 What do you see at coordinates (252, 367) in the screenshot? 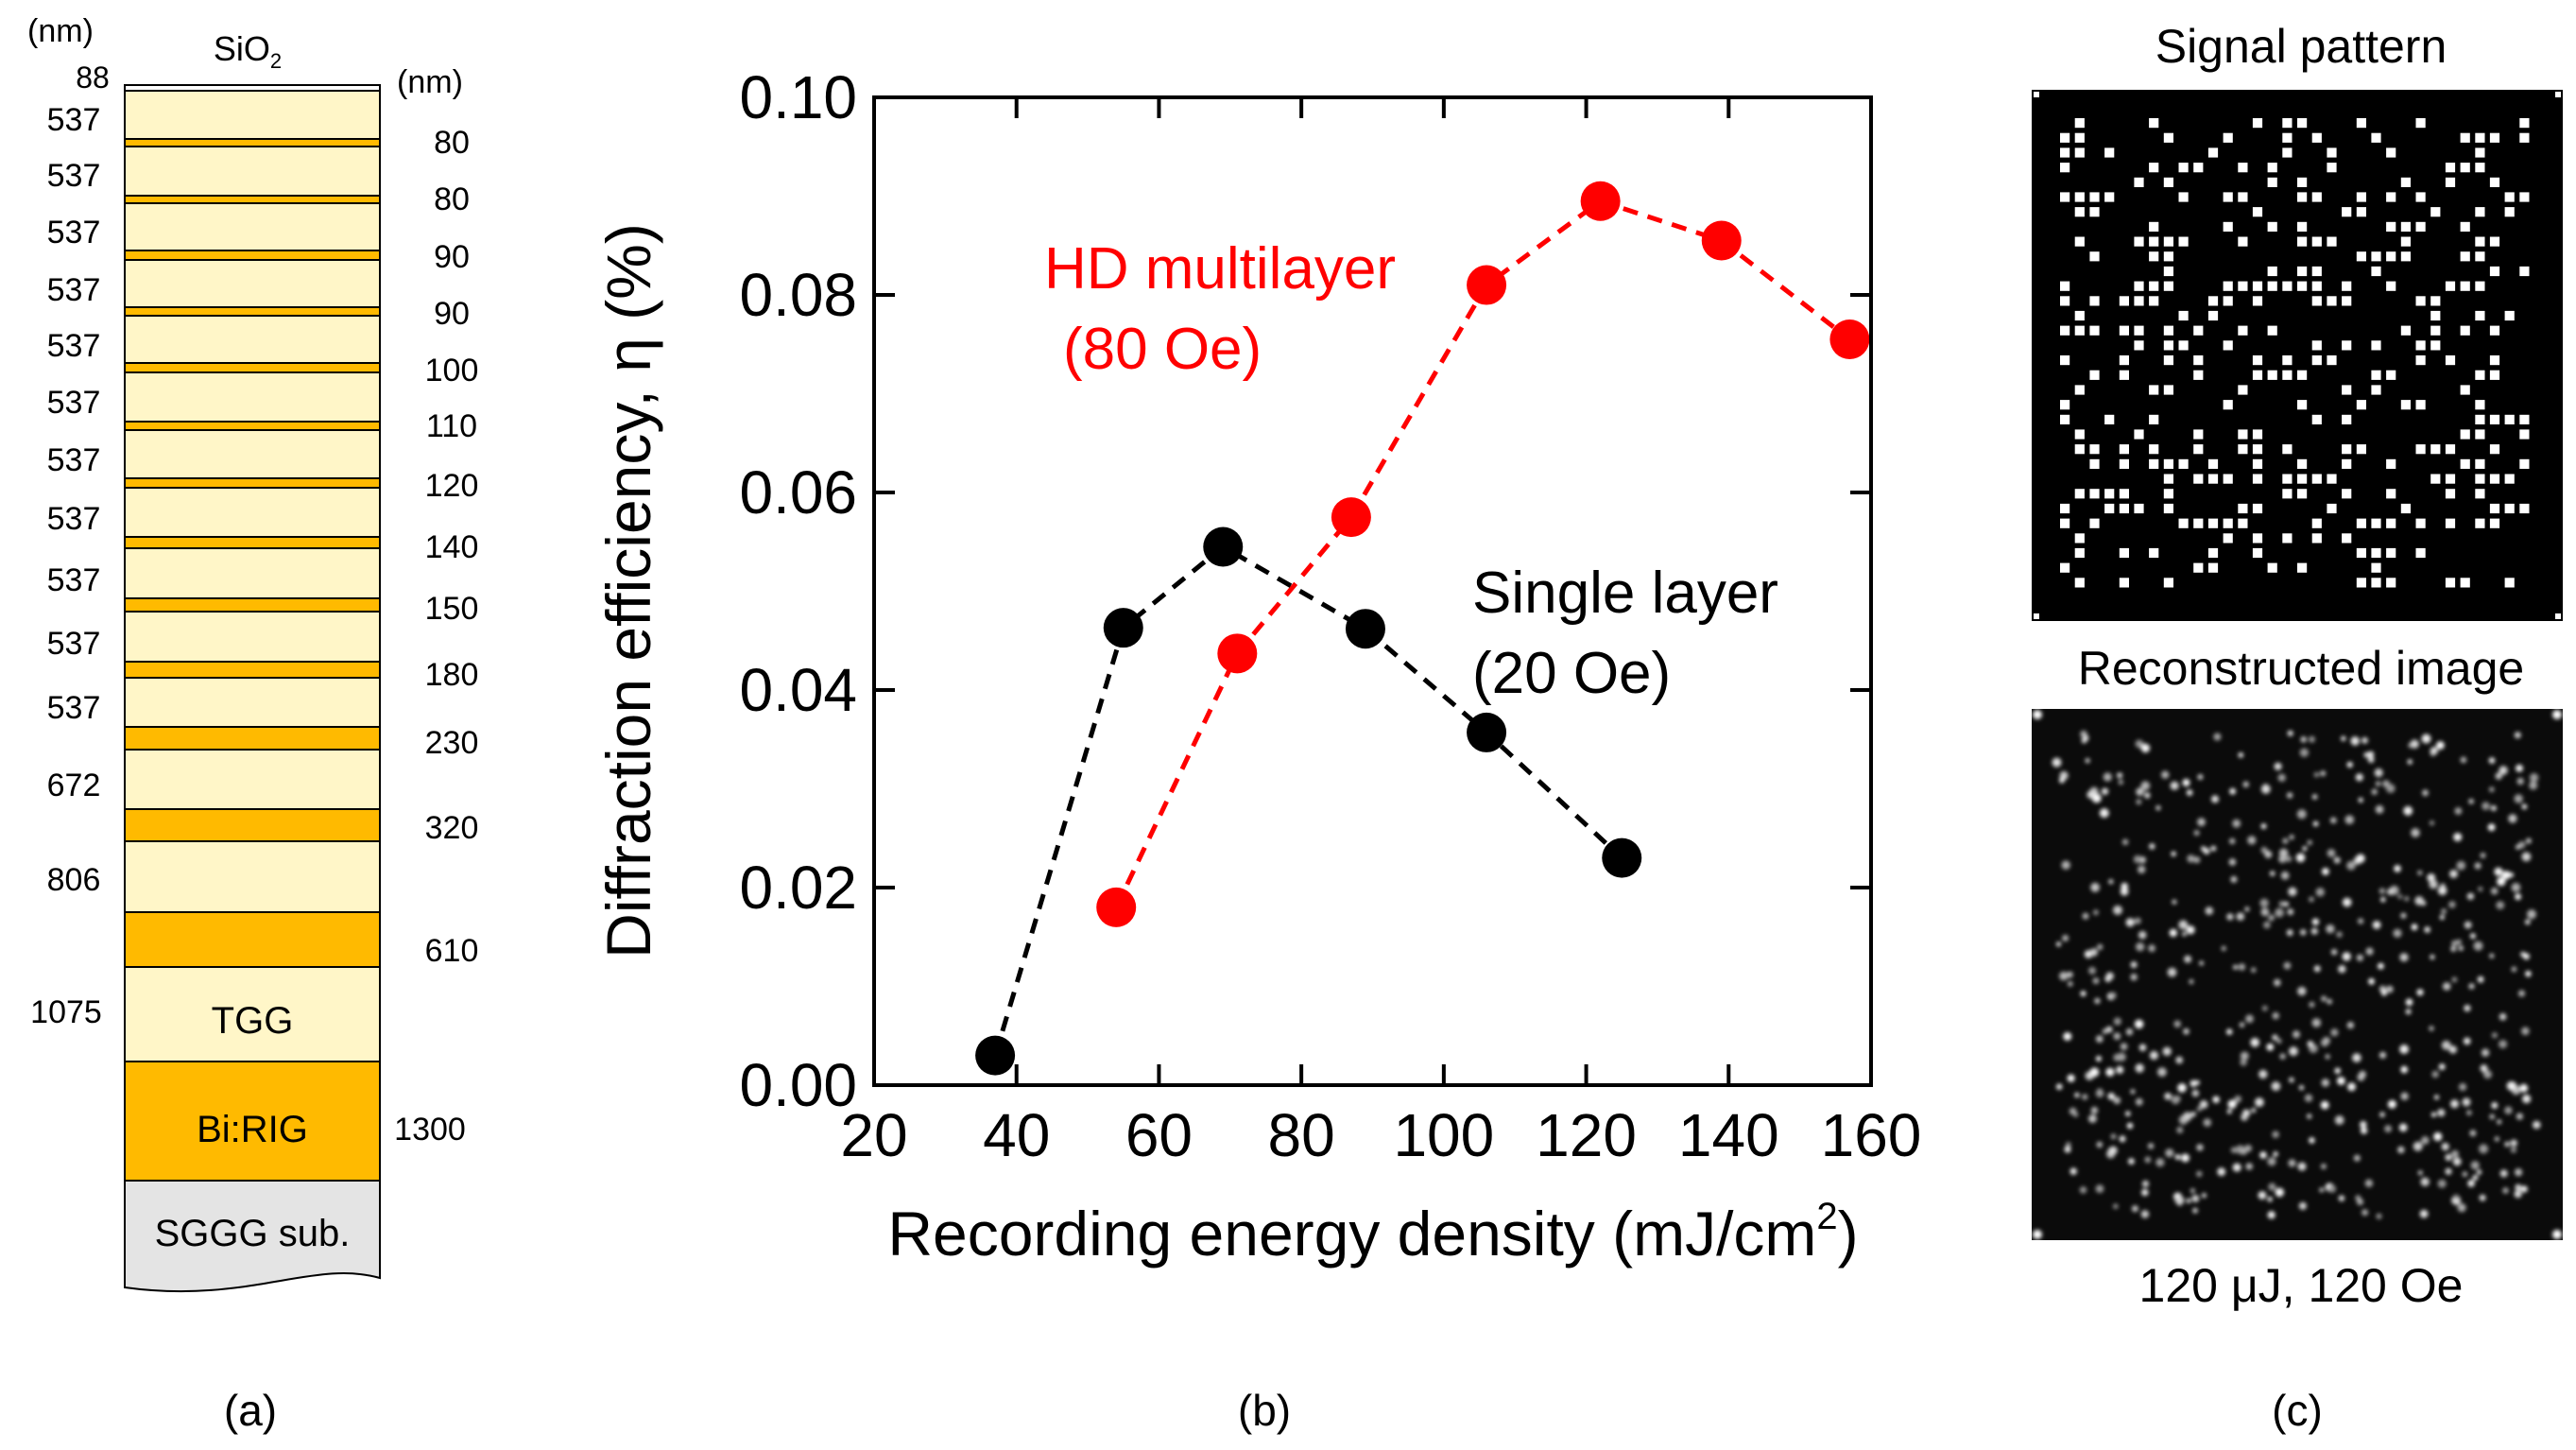
I see `bi-rig-layer` at bounding box center [252, 367].